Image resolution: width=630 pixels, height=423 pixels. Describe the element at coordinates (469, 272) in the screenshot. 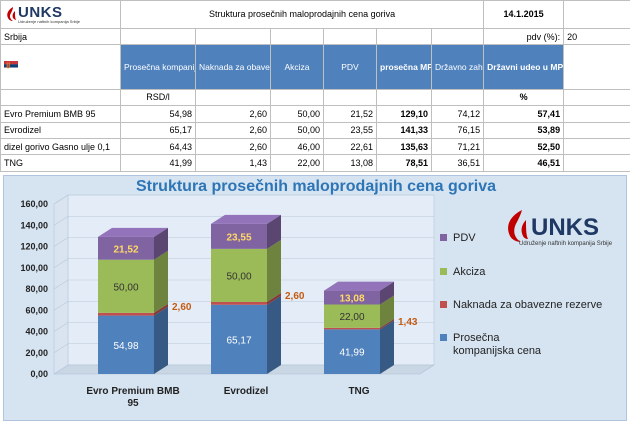

I see `legend-label: Akciza` at that location.